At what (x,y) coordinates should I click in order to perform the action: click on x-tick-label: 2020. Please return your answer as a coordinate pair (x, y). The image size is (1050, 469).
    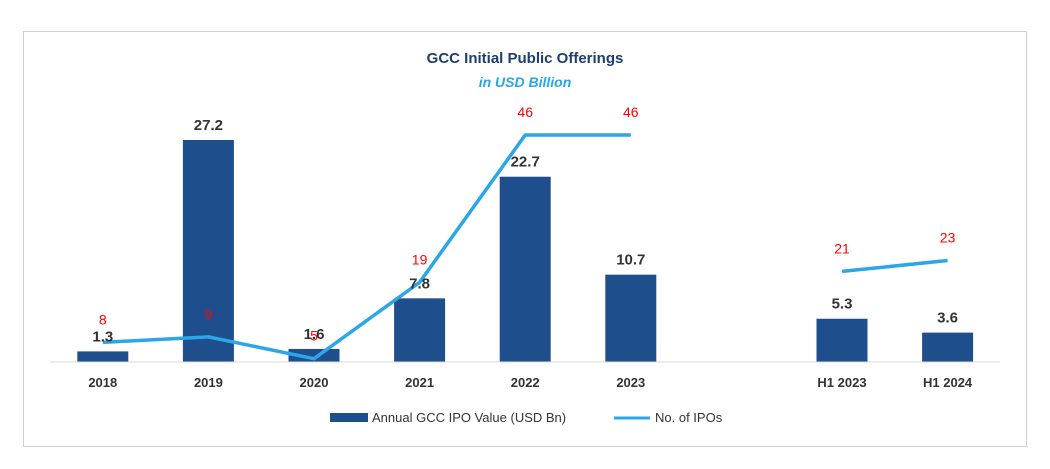
    Looking at the image, I should click on (314, 382).